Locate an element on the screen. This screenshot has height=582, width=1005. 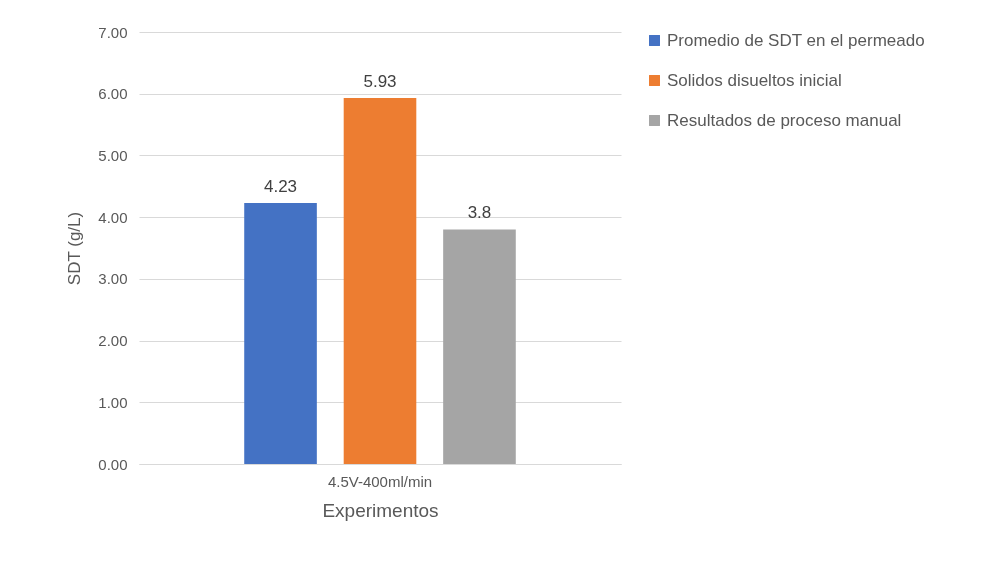
y-tick-label: 3.00 is located at coordinates (113, 279).